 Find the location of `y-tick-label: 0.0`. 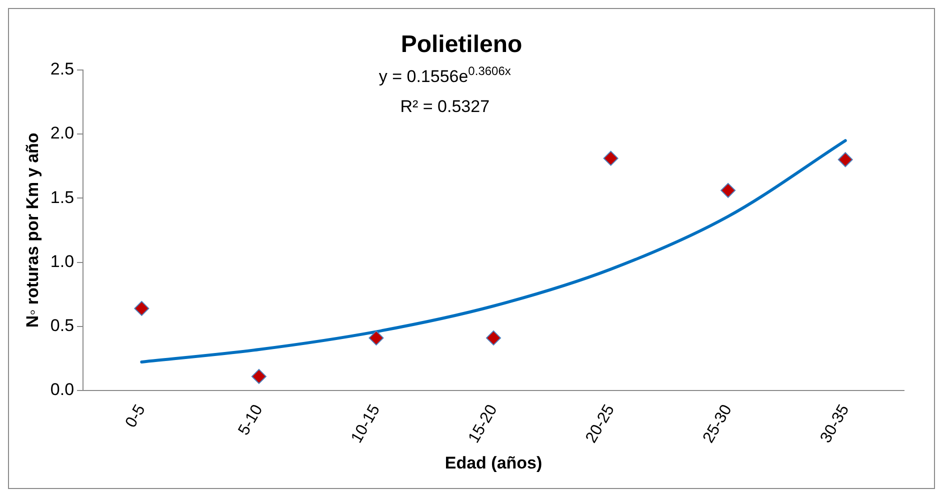

y-tick-label: 0.0 is located at coordinates (62, 390).